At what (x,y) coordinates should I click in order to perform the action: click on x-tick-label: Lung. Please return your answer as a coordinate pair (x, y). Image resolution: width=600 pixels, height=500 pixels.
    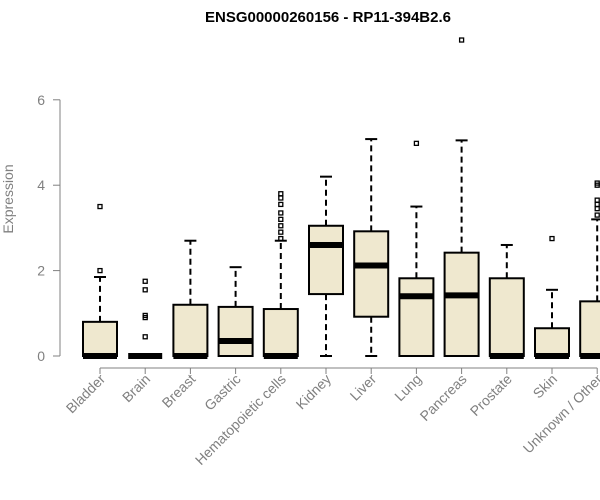
    Looking at the image, I should click on (407, 387).